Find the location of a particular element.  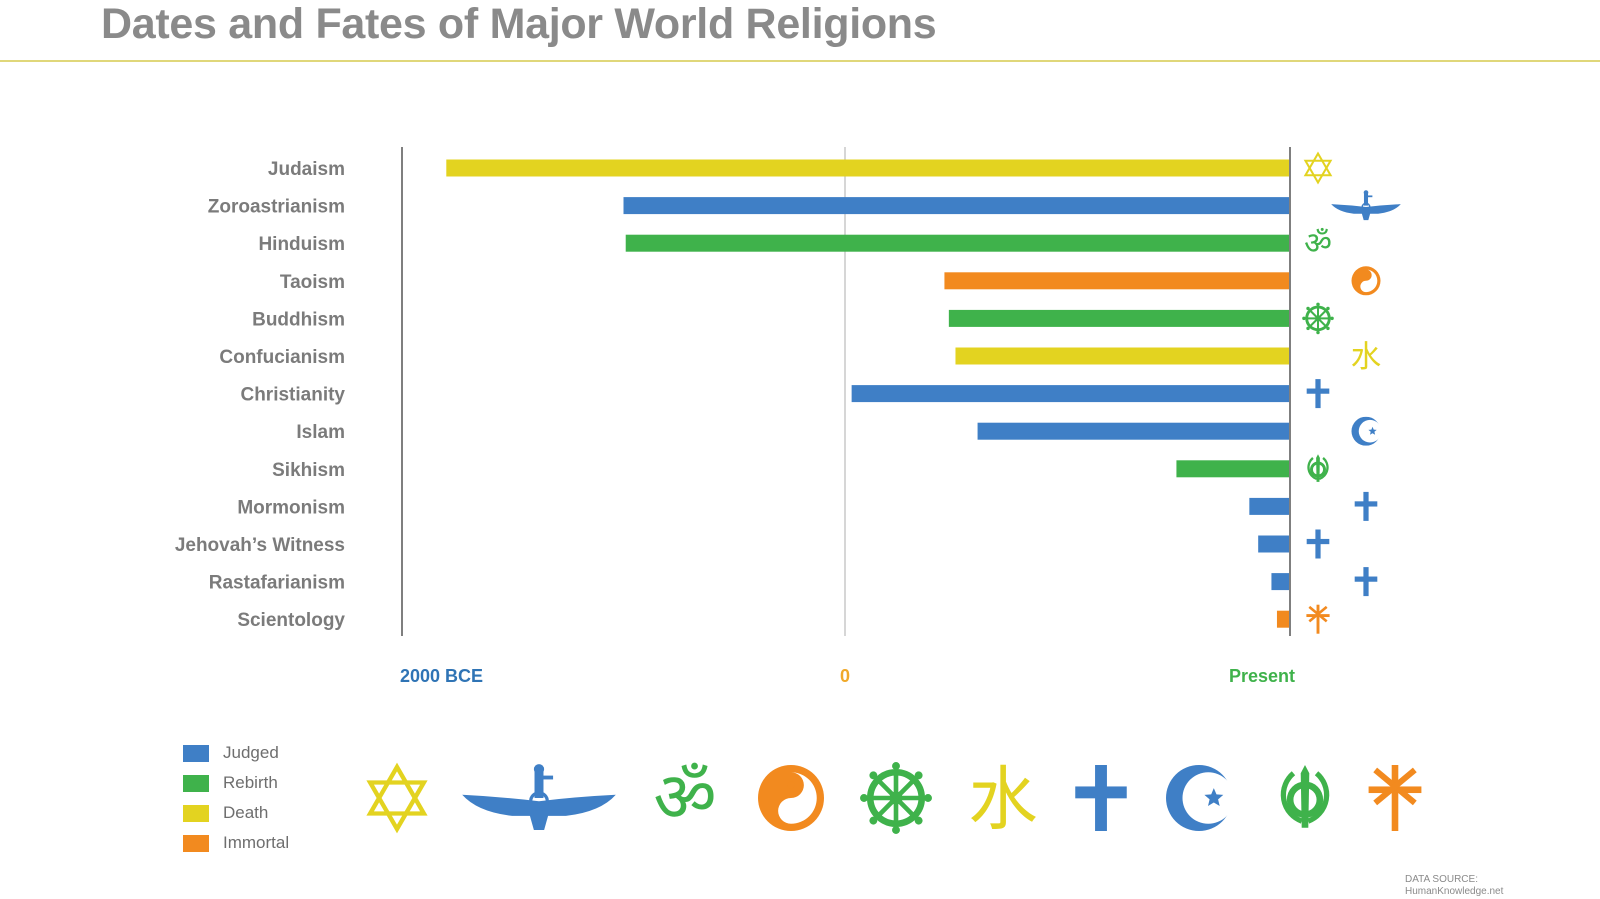

category-label: Islam is located at coordinates (320, 432).